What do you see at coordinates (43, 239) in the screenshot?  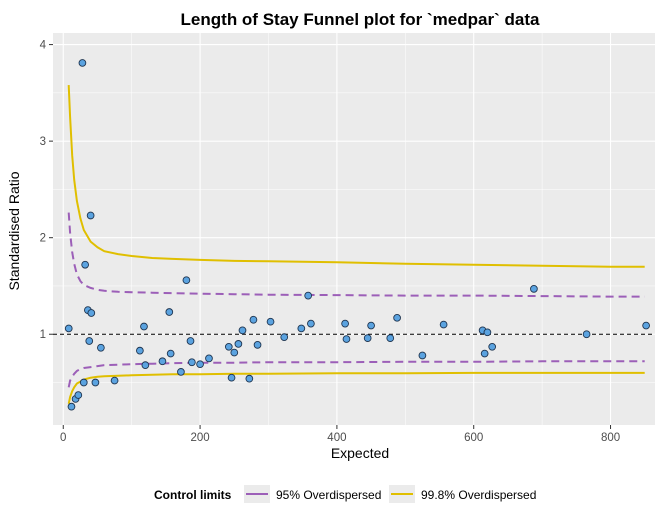 I see `y-tick-label: 2` at bounding box center [43, 239].